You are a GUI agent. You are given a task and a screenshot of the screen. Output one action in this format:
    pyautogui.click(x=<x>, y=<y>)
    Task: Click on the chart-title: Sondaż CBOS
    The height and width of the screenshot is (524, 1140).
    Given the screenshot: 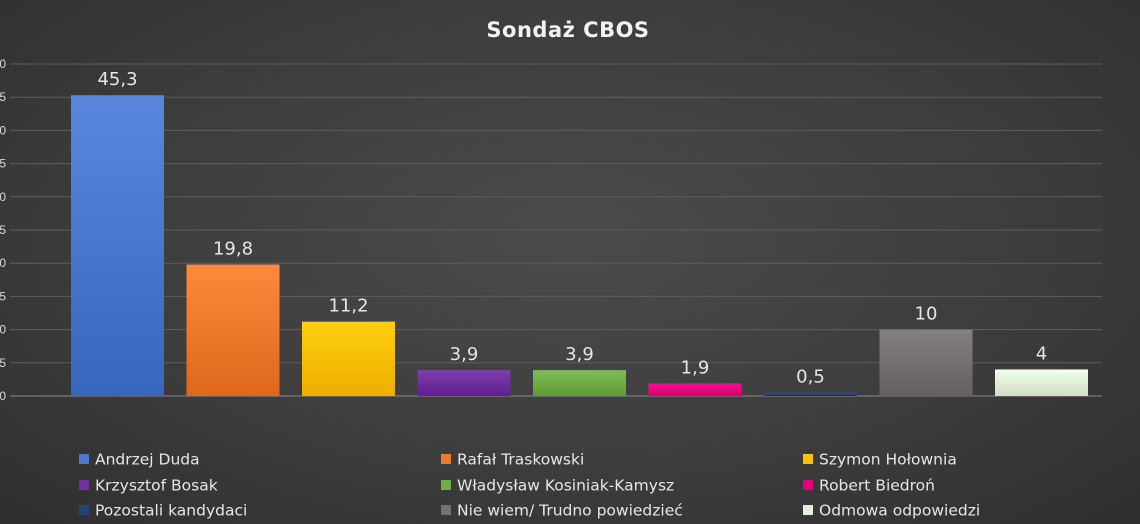 What is the action you would take?
    pyautogui.click(x=567, y=30)
    